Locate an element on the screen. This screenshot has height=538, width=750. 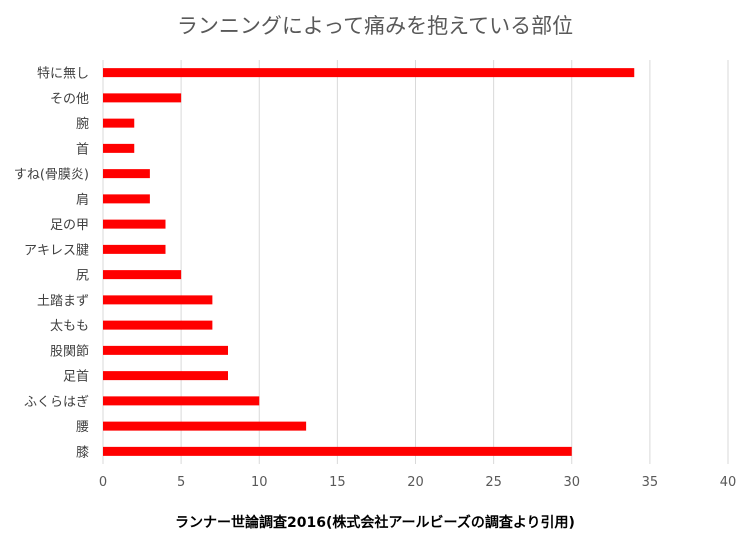
x-tick-label: 0 is located at coordinates (103, 482).